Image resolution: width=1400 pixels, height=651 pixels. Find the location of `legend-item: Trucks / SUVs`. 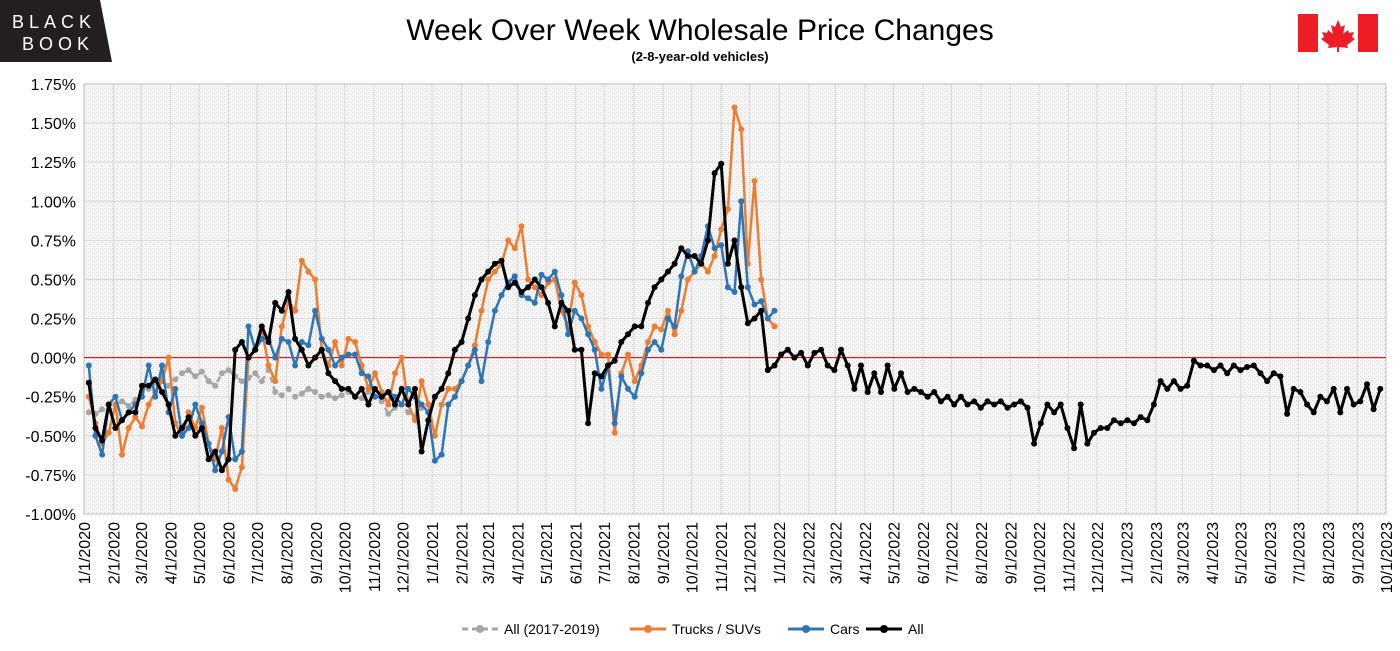

legend-item: Trucks / SUVs is located at coordinates (695, 629).